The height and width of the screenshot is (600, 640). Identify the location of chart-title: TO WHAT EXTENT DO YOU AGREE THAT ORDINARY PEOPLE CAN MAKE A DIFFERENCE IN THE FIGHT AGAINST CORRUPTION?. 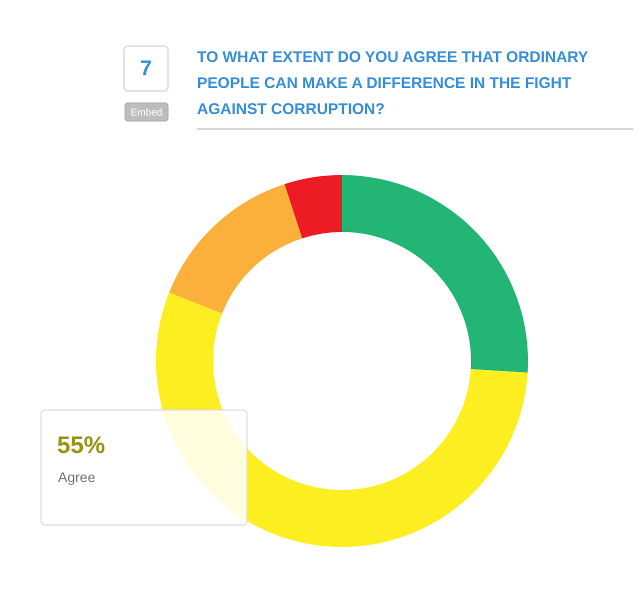
(393, 83).